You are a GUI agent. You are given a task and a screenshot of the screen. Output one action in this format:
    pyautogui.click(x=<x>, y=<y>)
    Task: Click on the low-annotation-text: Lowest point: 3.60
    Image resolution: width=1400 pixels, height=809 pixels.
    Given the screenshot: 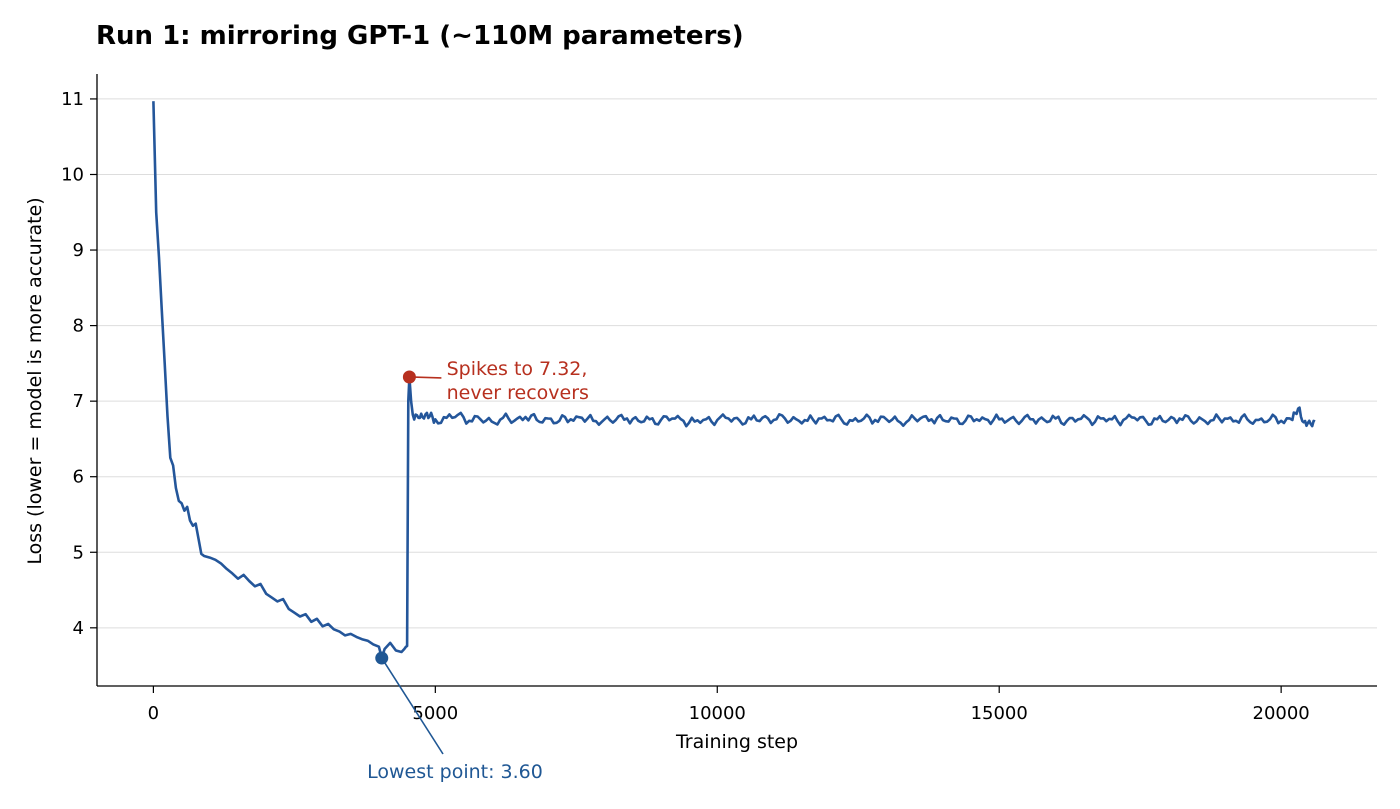 What is the action you would take?
    pyautogui.click(x=455, y=772)
    